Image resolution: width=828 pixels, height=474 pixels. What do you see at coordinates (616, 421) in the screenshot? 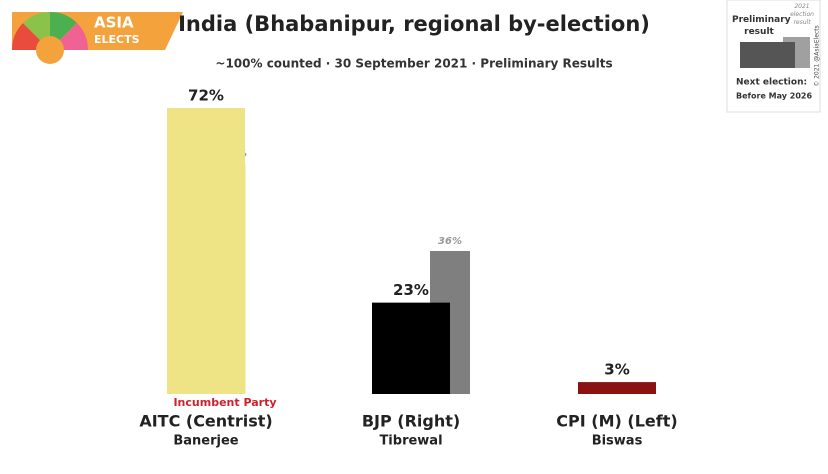
I see `x-tick-label: CPI (M) (Left)` at bounding box center [616, 421].